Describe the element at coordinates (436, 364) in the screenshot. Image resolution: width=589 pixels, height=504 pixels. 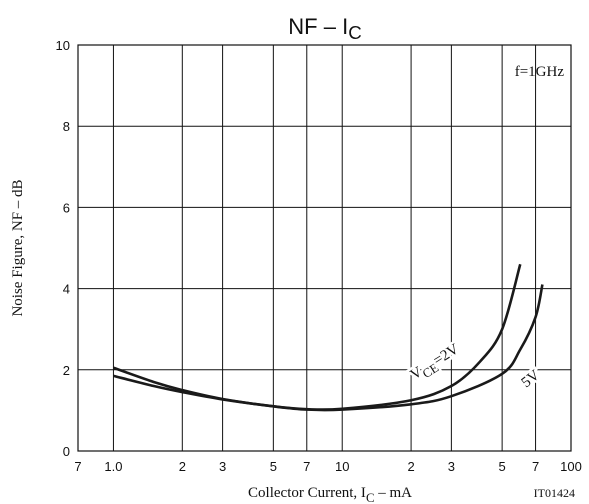
I see `label: VCE=2V` at that location.